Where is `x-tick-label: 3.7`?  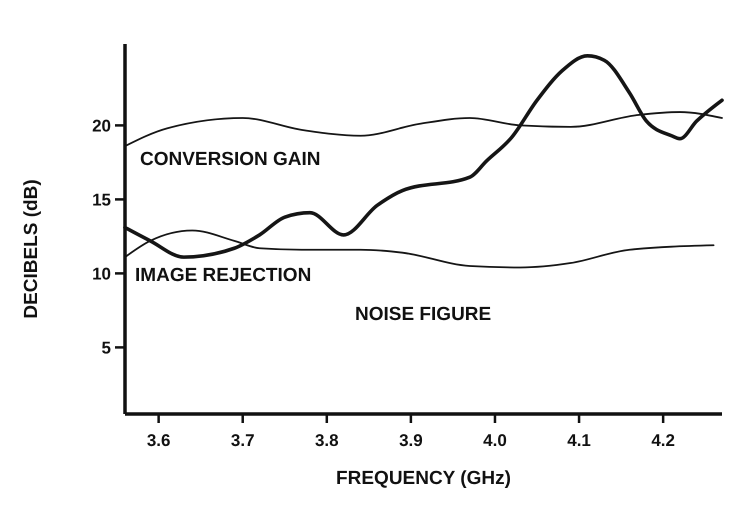
x-tick-label: 3.7 is located at coordinates (242, 440).